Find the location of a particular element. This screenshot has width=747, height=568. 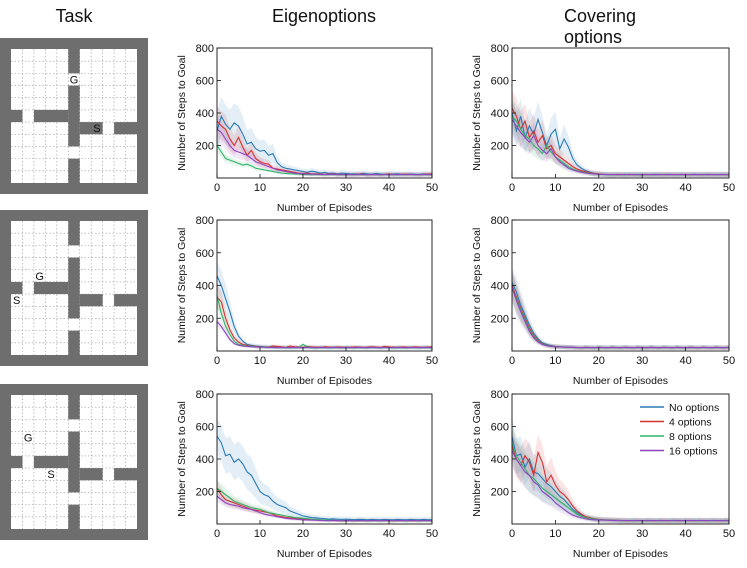

legend-label: 16 options is located at coordinates (693, 452).